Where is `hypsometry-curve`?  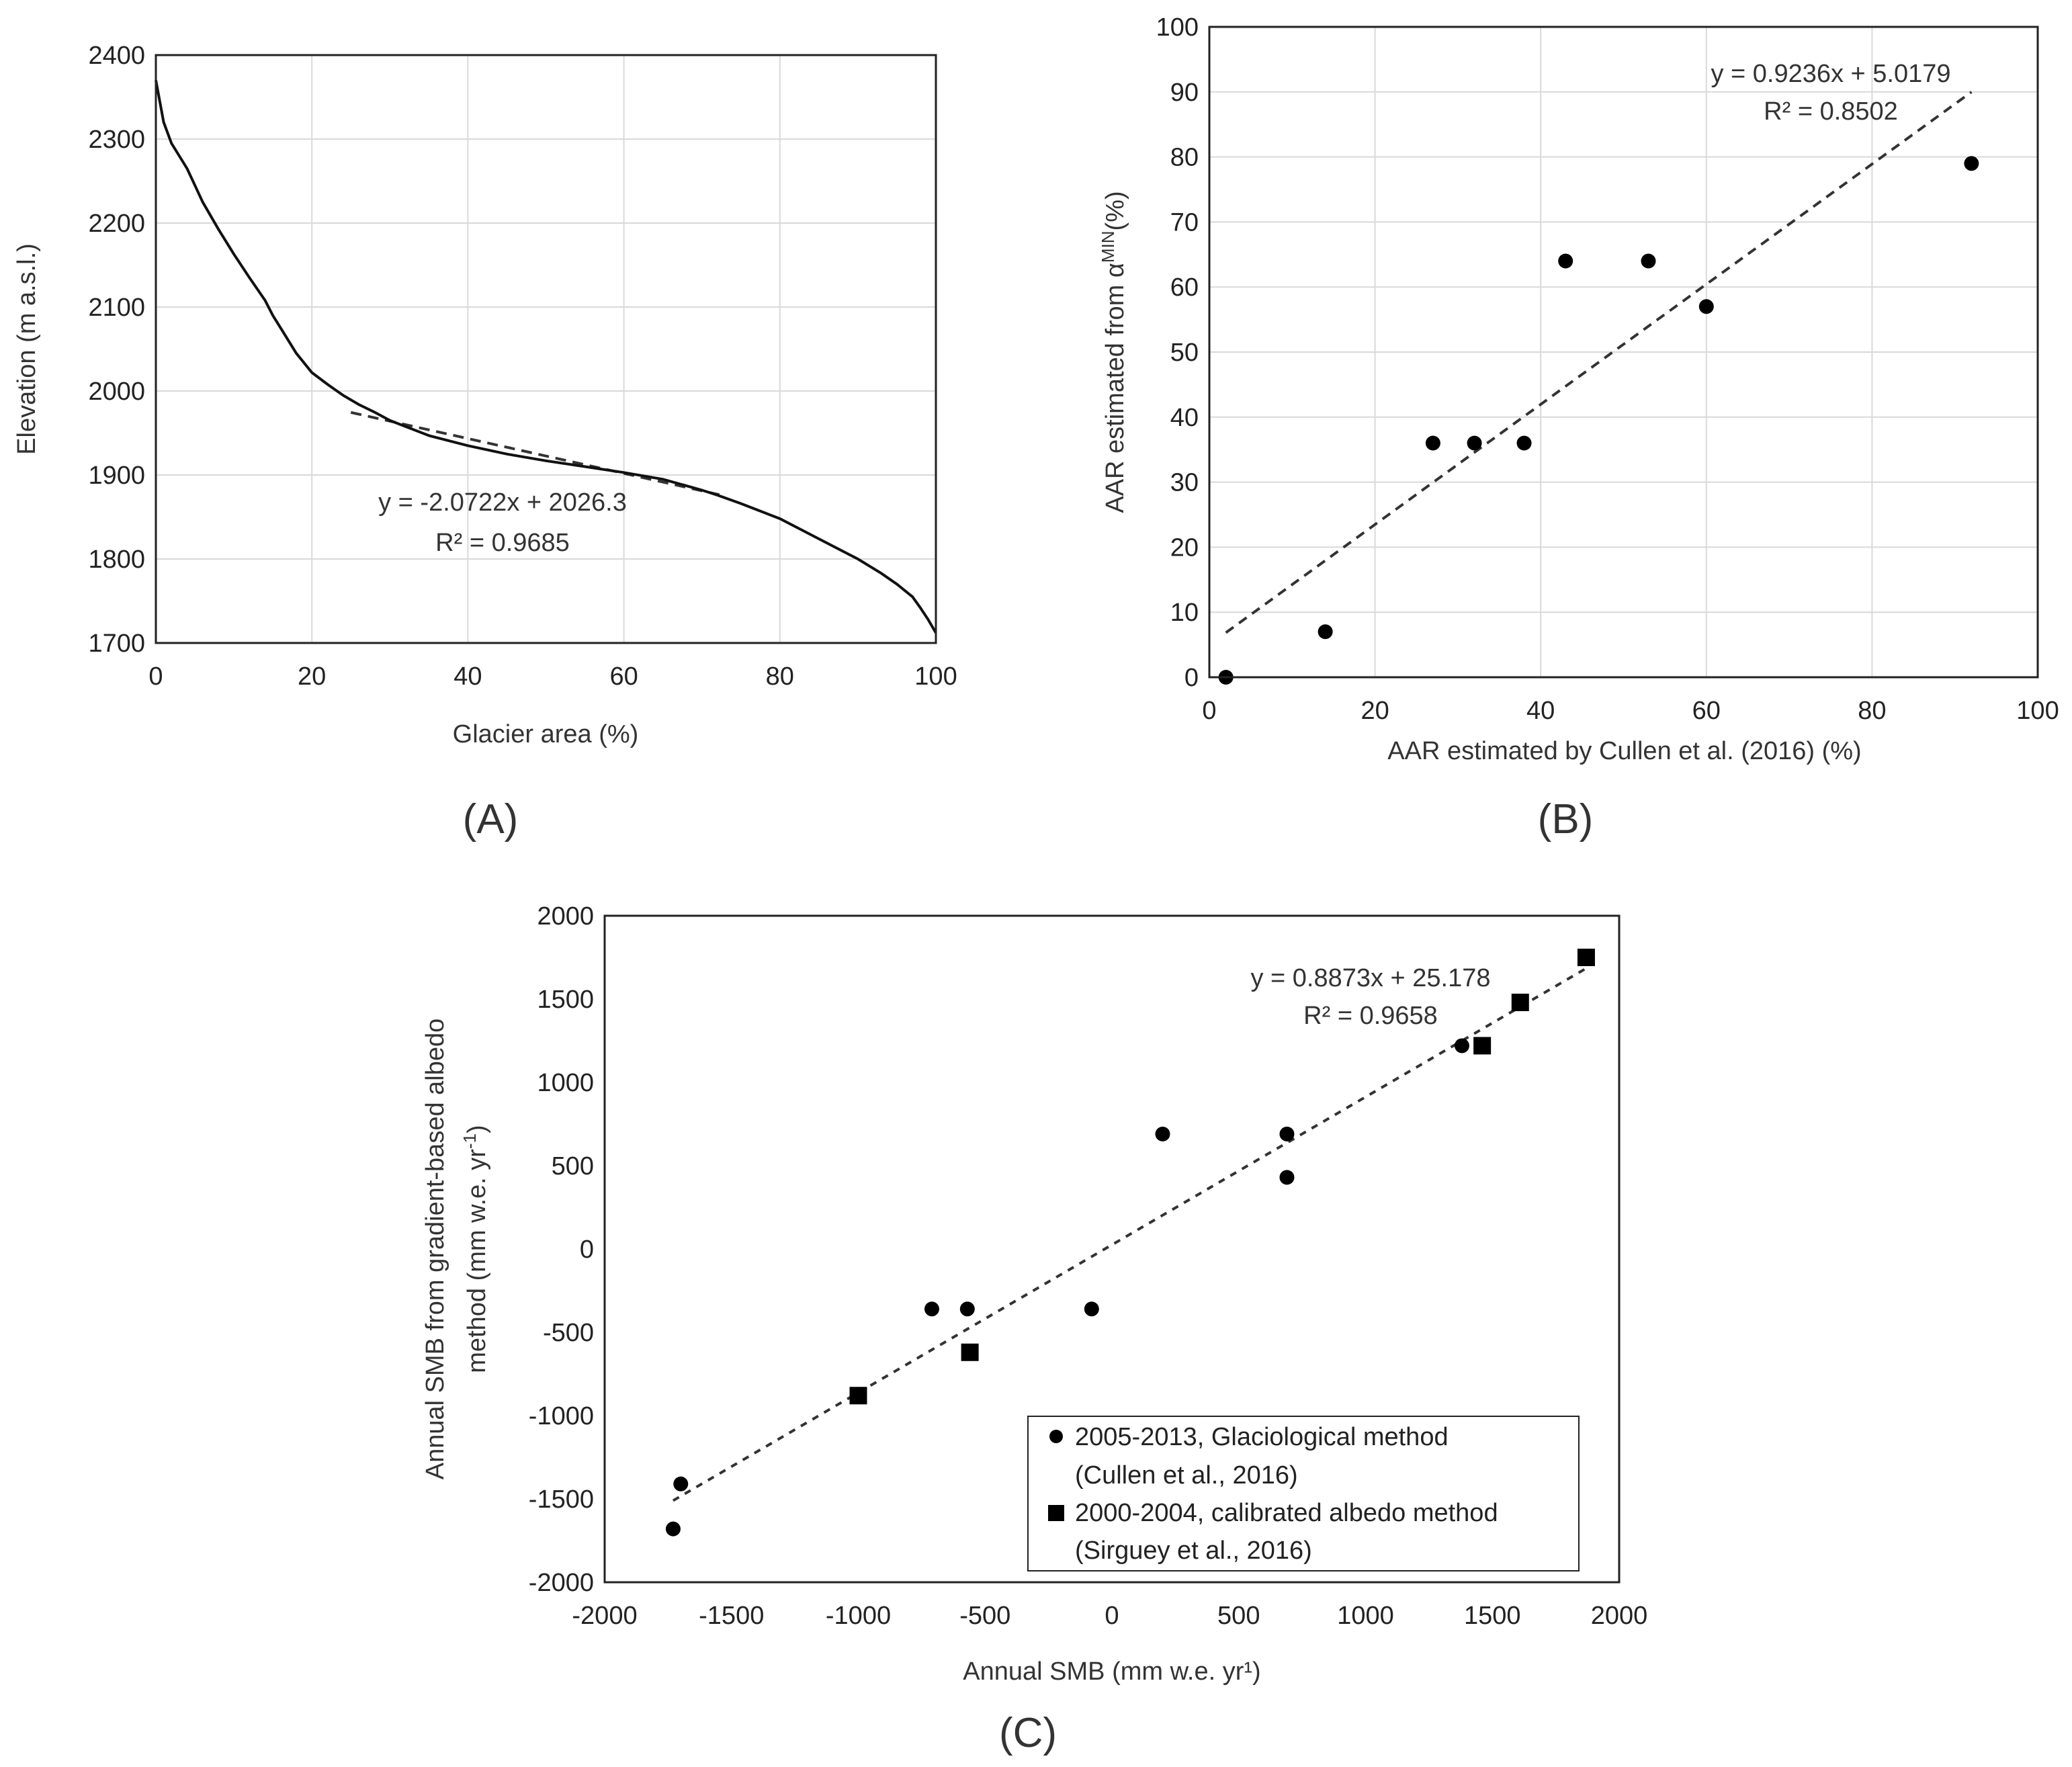 hypsometry-curve is located at coordinates (546, 357).